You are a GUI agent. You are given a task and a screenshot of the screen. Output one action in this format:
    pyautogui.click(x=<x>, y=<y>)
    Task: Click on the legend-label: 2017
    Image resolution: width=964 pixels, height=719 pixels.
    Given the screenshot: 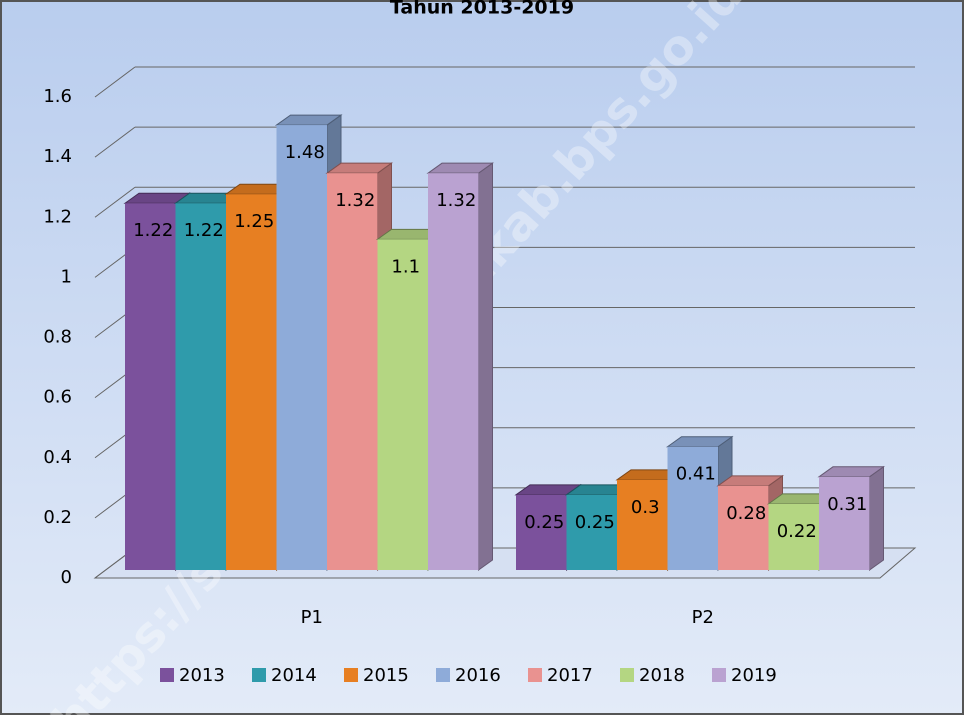 What is the action you would take?
    pyautogui.click(x=570, y=675)
    